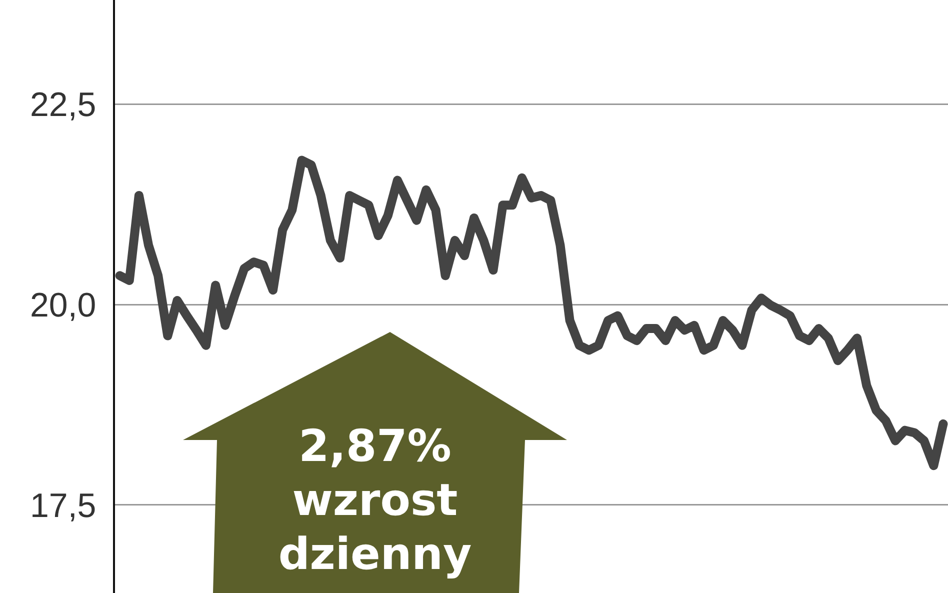 The height and width of the screenshot is (593, 948). Describe the element at coordinates (63, 305) in the screenshot. I see `y-tick-label: 20,0` at that location.